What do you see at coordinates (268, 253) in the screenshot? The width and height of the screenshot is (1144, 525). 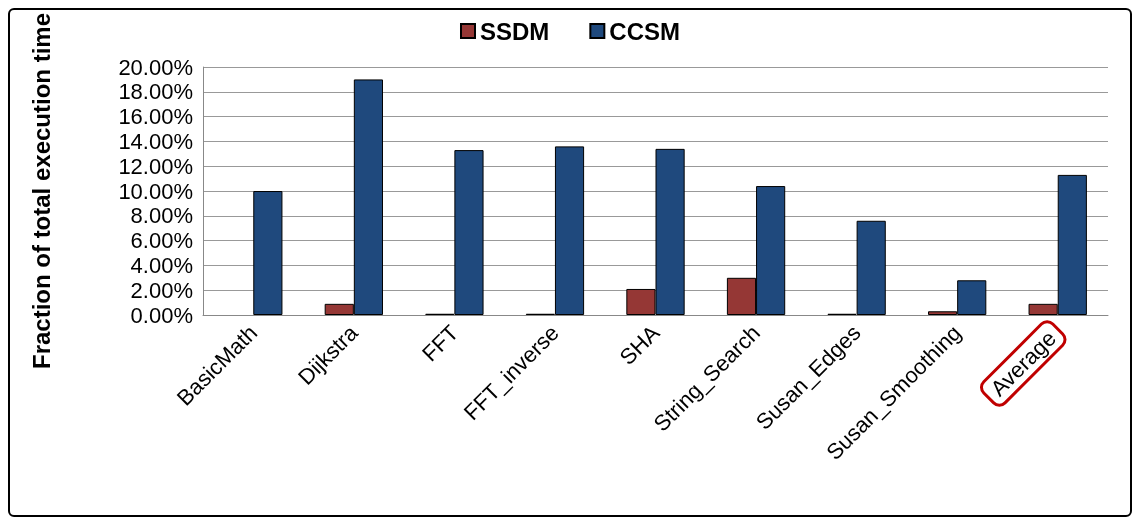 I see `bar` at bounding box center [268, 253].